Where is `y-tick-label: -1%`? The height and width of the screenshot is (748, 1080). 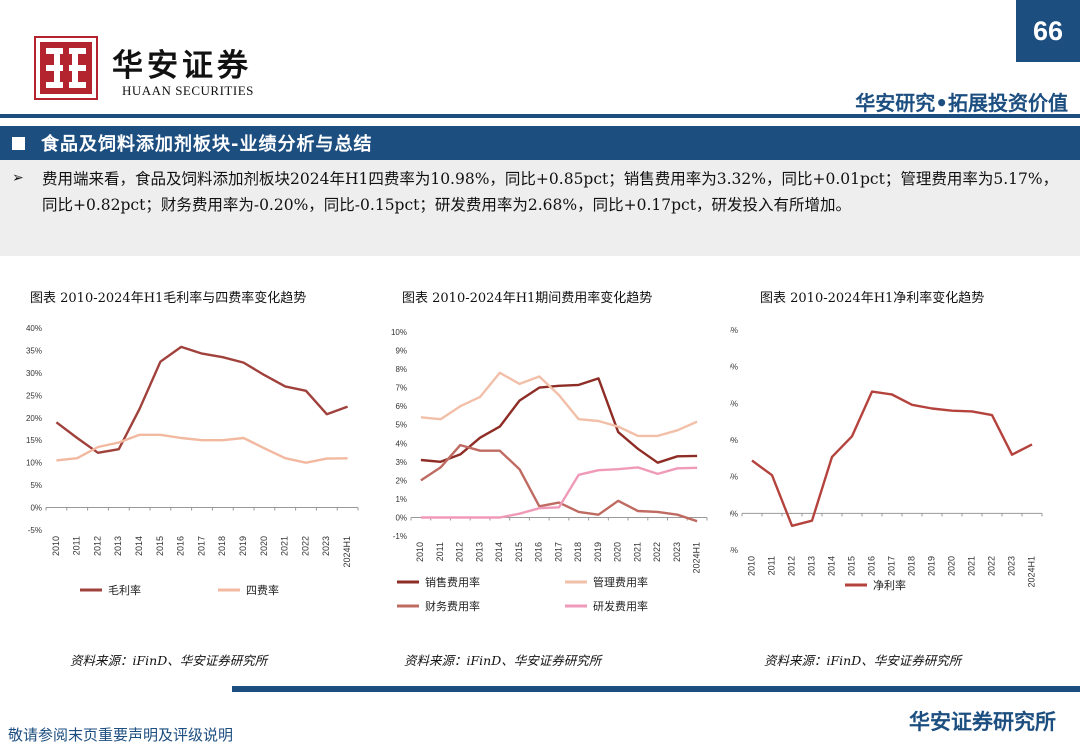 y-tick-label: -1% is located at coordinates (400, 536).